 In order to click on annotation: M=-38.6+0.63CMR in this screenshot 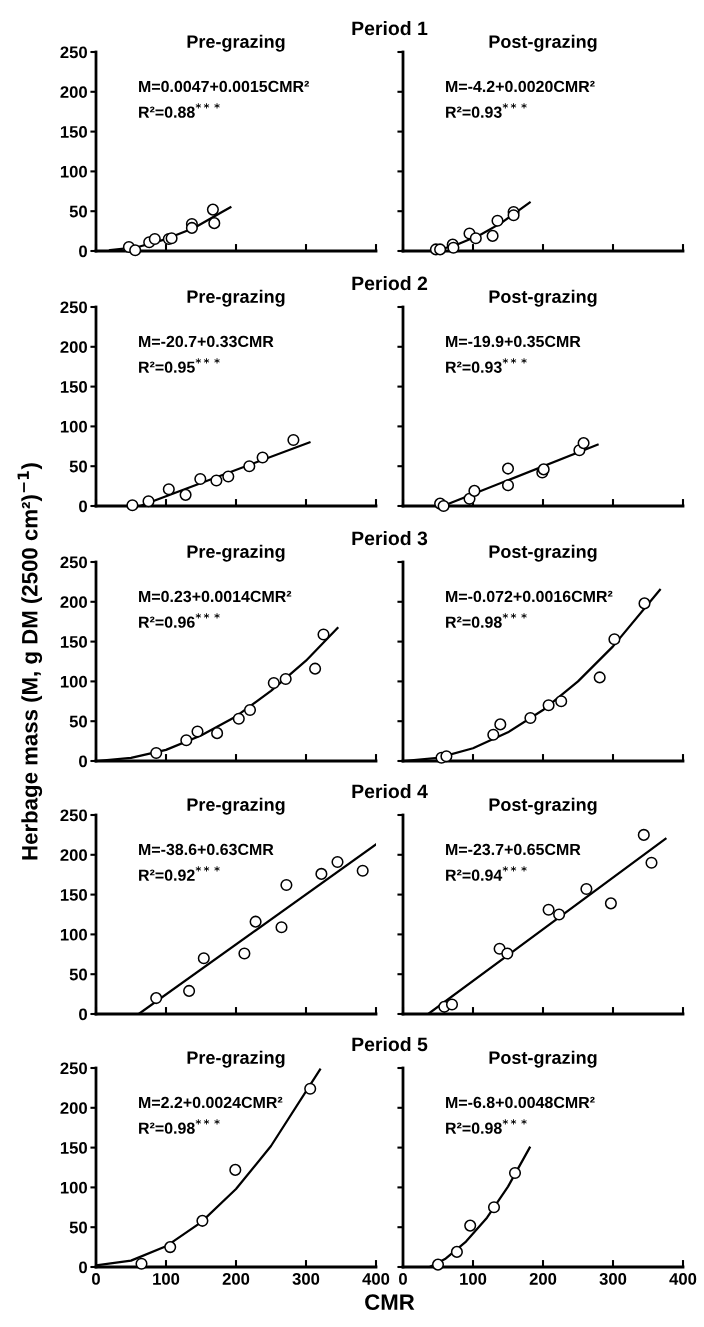, I will do `click(206, 849)`.